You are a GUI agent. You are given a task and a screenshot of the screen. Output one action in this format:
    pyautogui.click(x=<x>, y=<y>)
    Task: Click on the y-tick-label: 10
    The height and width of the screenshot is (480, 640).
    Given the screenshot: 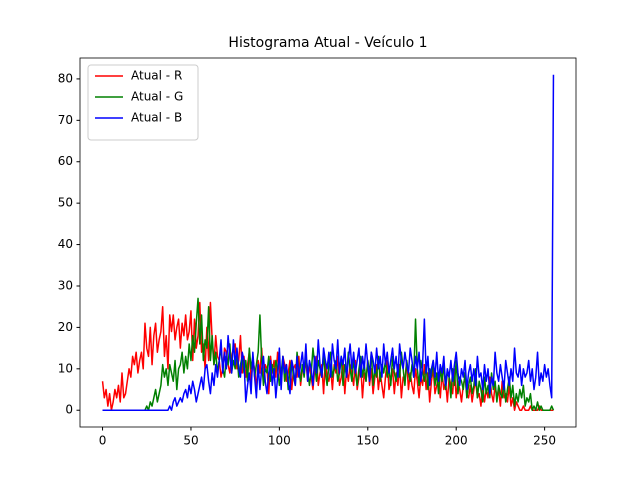 What is the action you would take?
    pyautogui.click(x=65, y=368)
    